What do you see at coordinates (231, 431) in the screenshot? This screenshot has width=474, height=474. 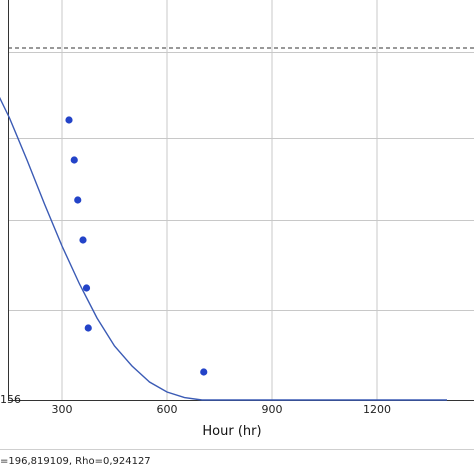 I see `x-axis-title: Hour (hr)` at bounding box center [231, 431].